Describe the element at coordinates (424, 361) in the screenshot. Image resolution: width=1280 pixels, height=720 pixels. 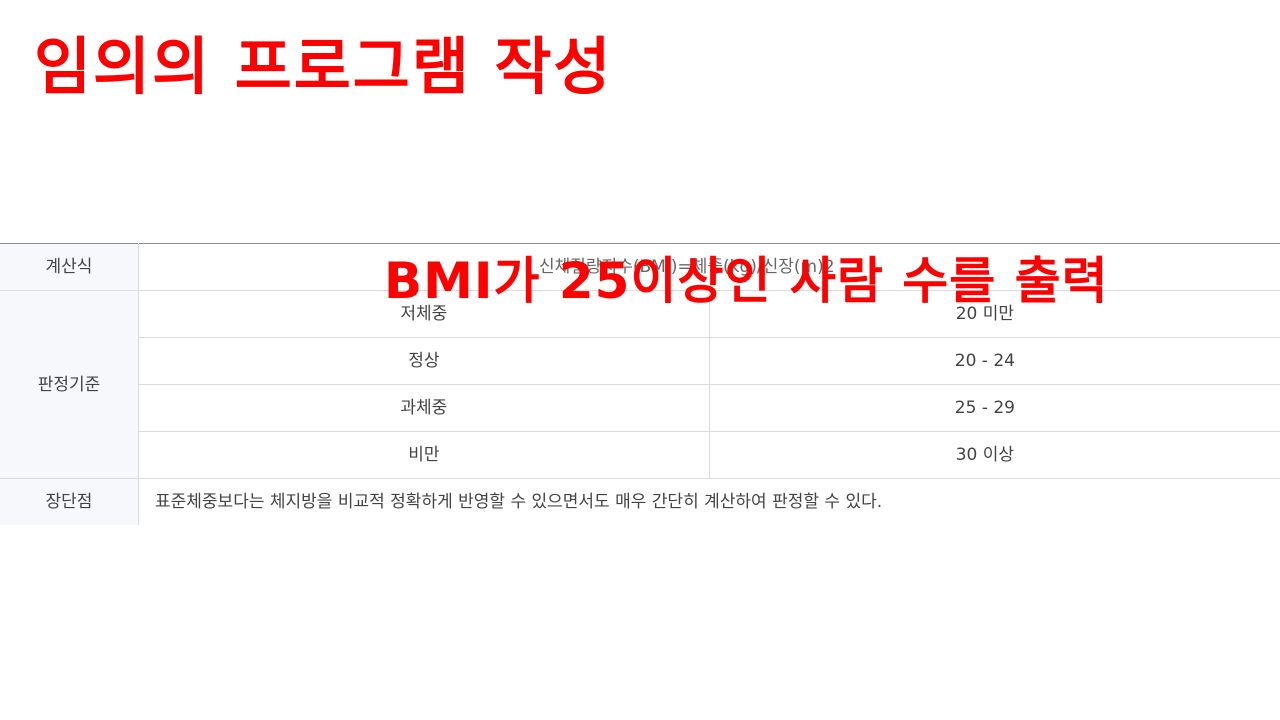
I see `criteria-category: 정상` at that location.